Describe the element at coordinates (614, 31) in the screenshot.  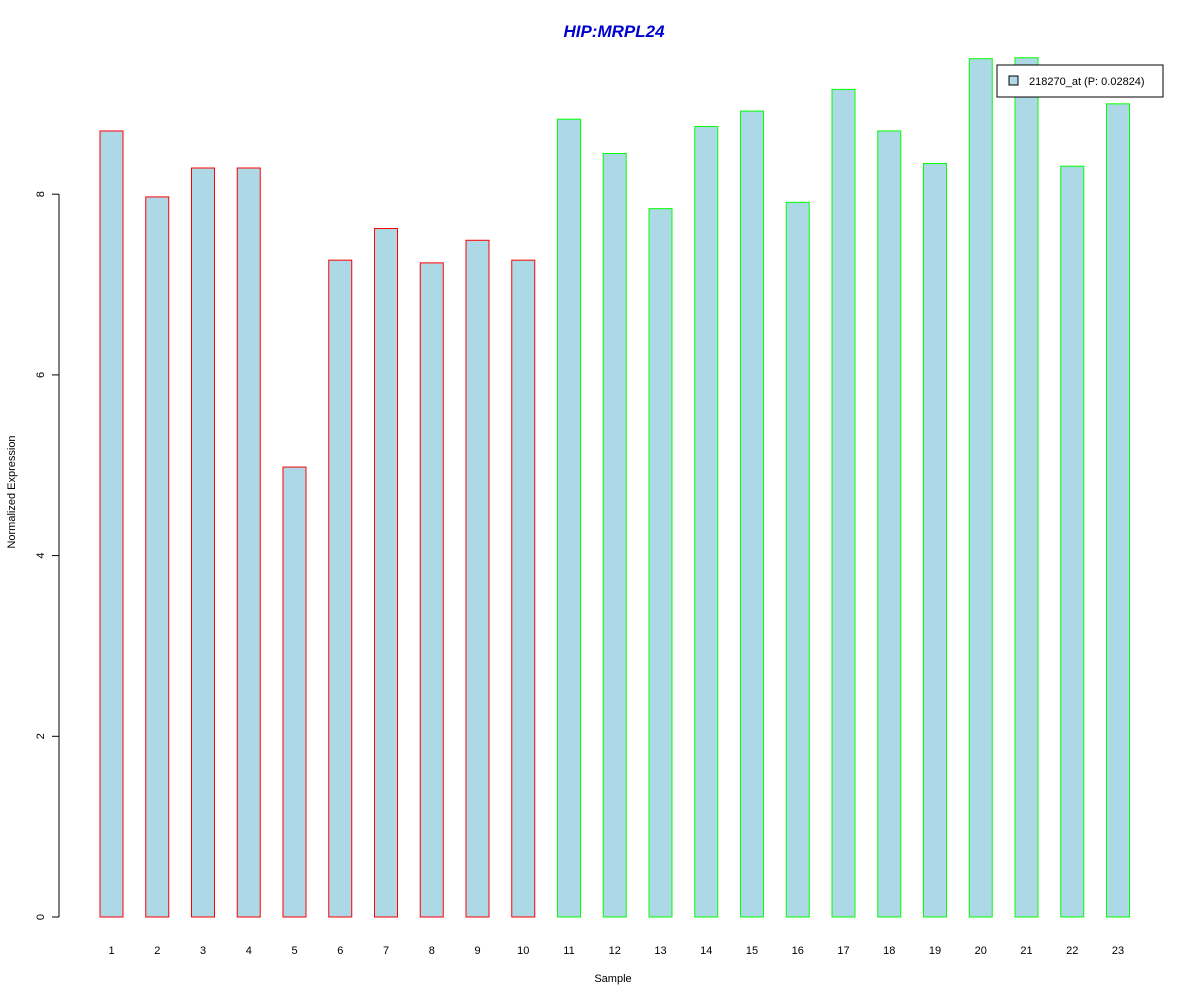
I see `chart-title: HIP:MRPL24` at that location.